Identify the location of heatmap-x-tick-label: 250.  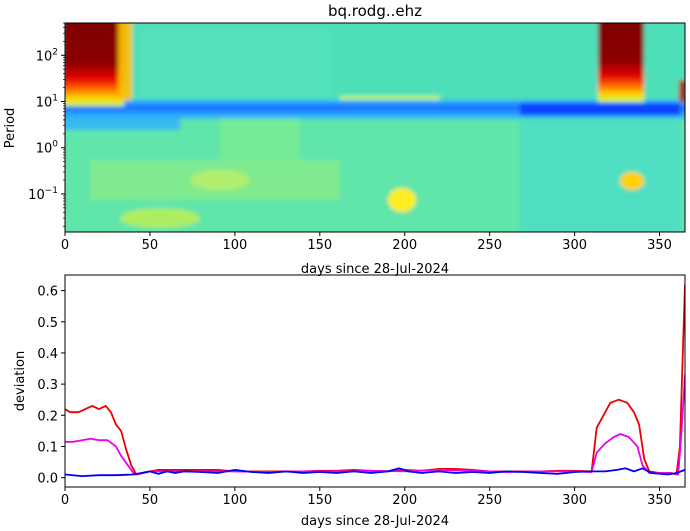
(489, 245).